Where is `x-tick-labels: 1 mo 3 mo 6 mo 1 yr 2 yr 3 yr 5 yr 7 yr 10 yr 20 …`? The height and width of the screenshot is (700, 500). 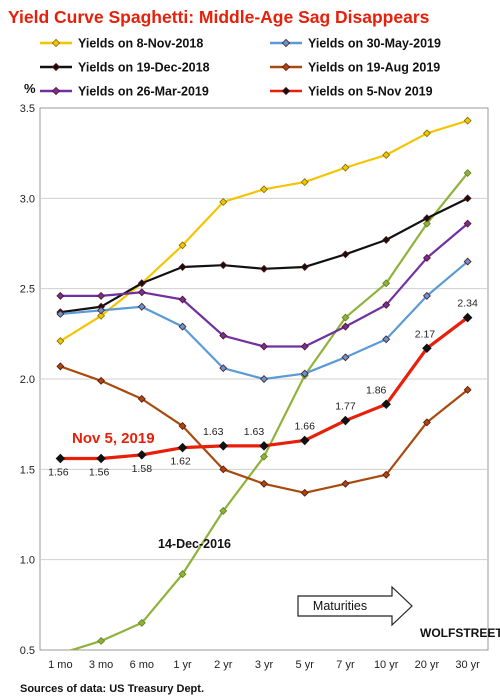
x-tick-labels: 1 mo 3 mo 6 mo 1 yr 2 yr 3 yr 5 yr 7 yr 10 yr 20 … is located at coordinates (264, 665).